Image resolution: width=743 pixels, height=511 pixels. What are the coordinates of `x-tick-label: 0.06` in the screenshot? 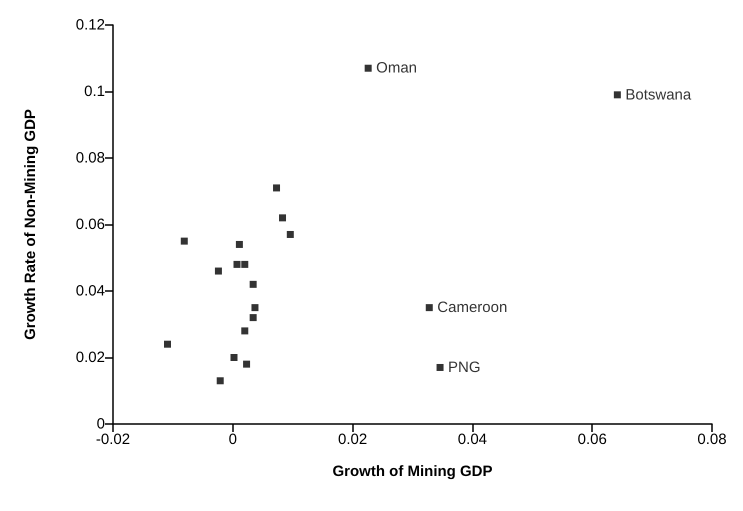 It's located at (592, 439).